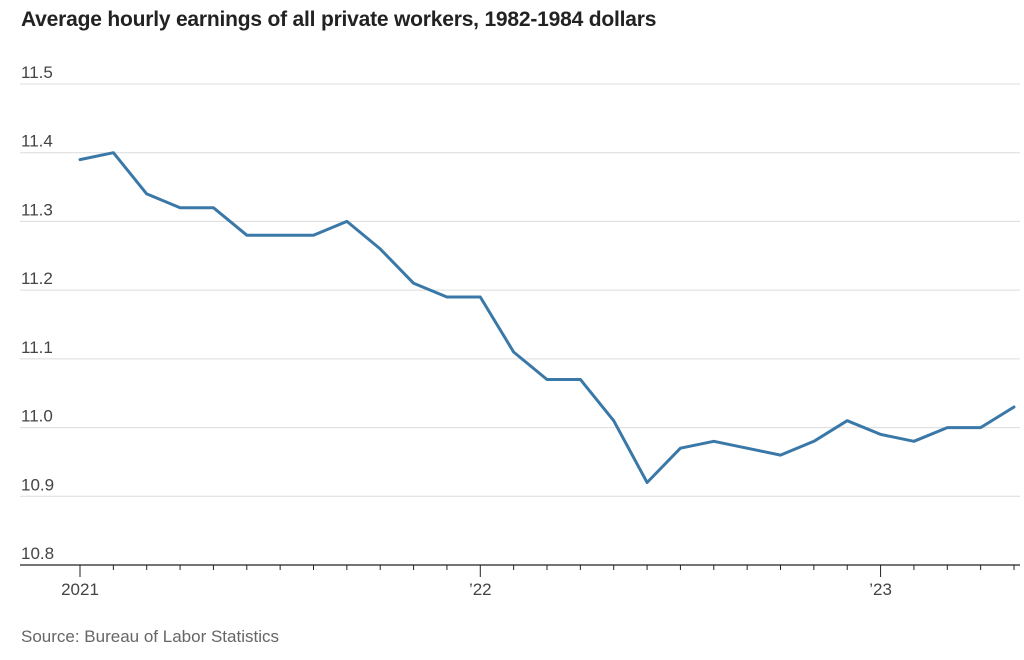  Describe the element at coordinates (37, 141) in the screenshot. I see `y-tick-label: 11.4` at that location.